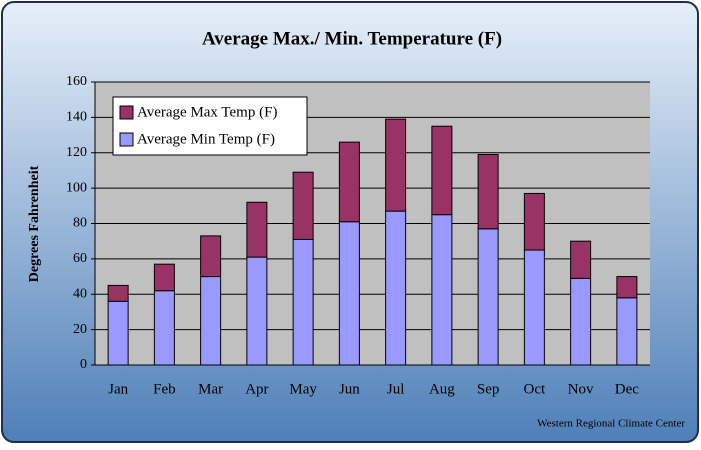  What do you see at coordinates (80, 258) in the screenshot?
I see `y-tick-label: 60` at bounding box center [80, 258].